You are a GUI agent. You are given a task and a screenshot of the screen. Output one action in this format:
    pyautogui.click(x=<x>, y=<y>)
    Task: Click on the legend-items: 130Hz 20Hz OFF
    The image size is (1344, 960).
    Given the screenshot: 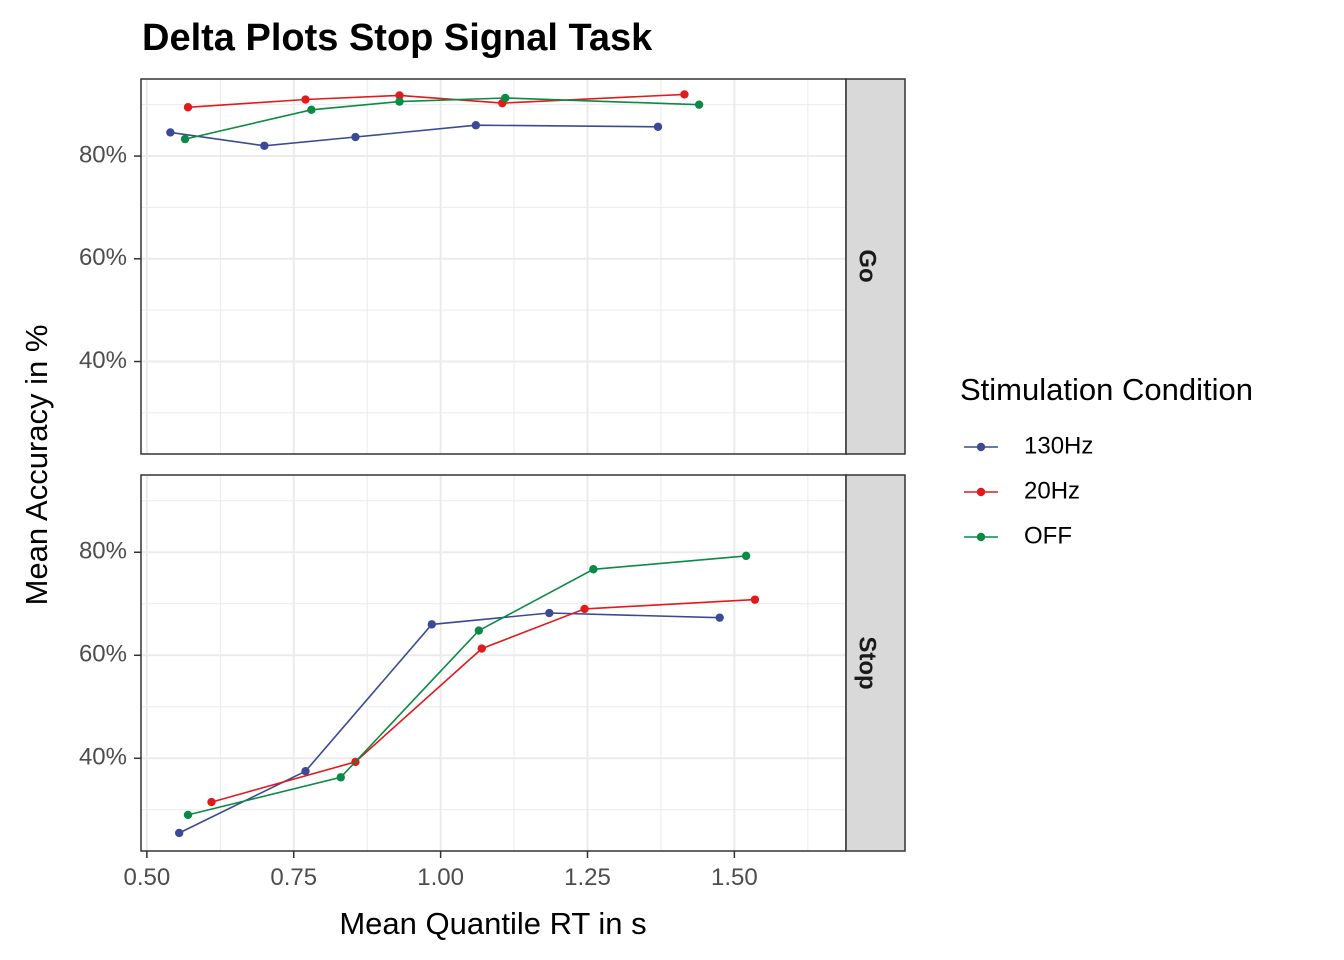 What is the action you would take?
    pyautogui.click(x=1028, y=490)
    